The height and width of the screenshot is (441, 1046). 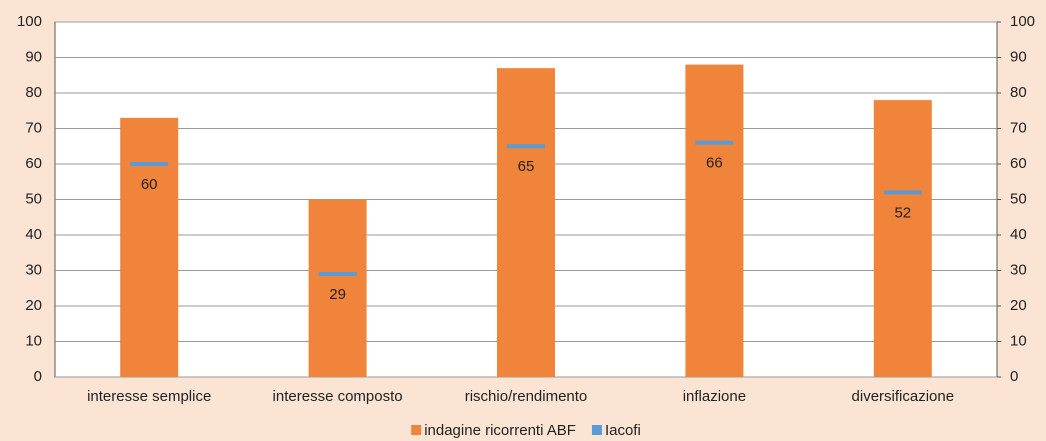 What do you see at coordinates (1018, 305) in the screenshot?
I see `y2-tick-label: 20` at bounding box center [1018, 305].